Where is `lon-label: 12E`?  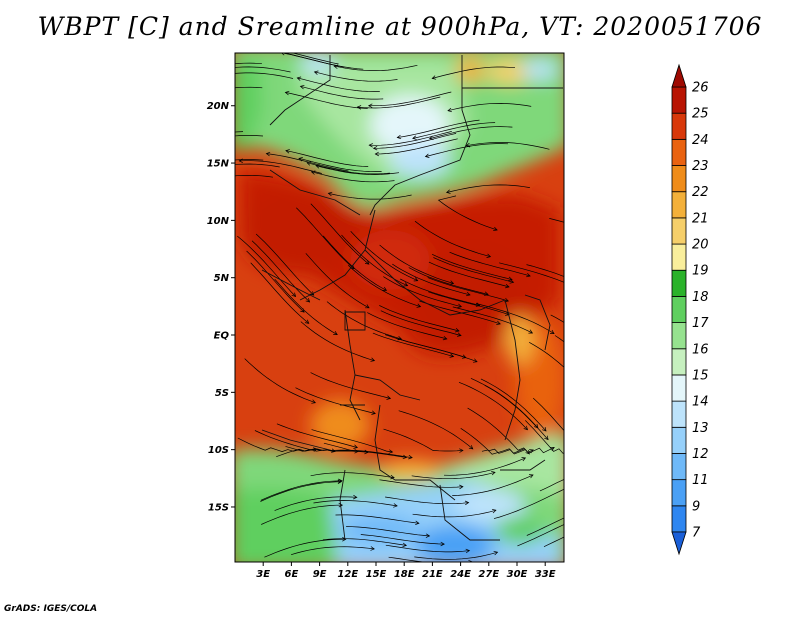
lon-label: 12E is located at coordinates (347, 574).